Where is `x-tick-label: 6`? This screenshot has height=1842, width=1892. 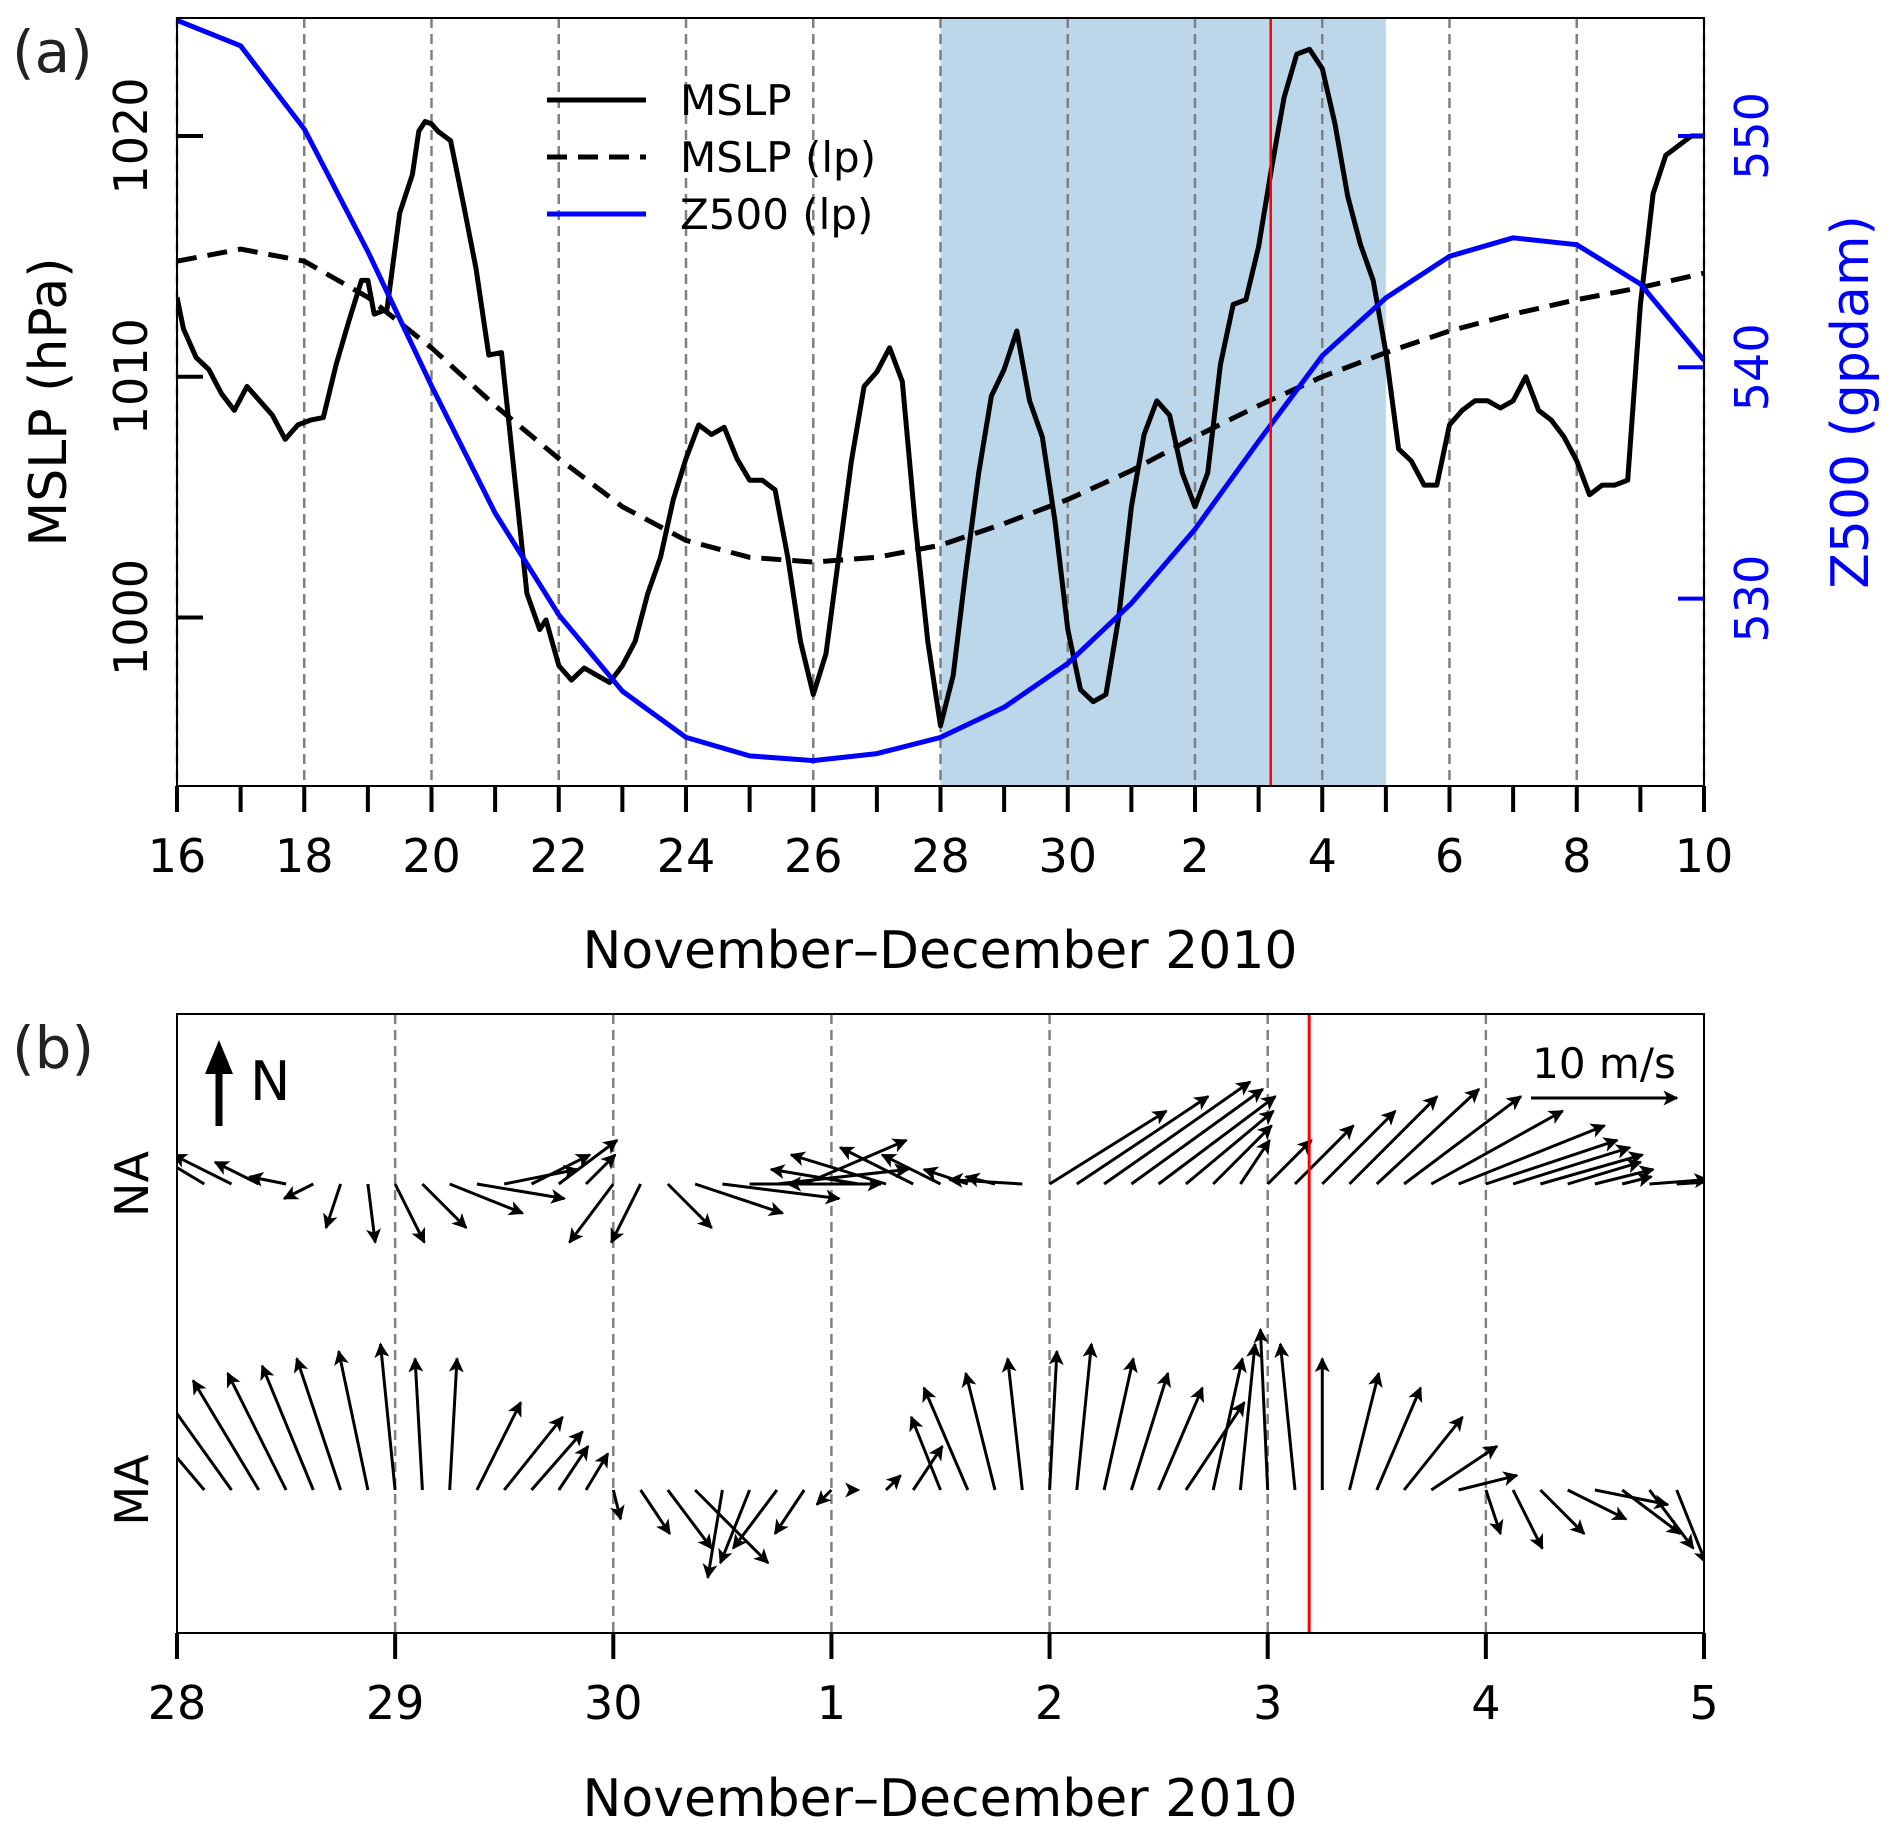
x-tick-label: 6 is located at coordinates (1449, 856).